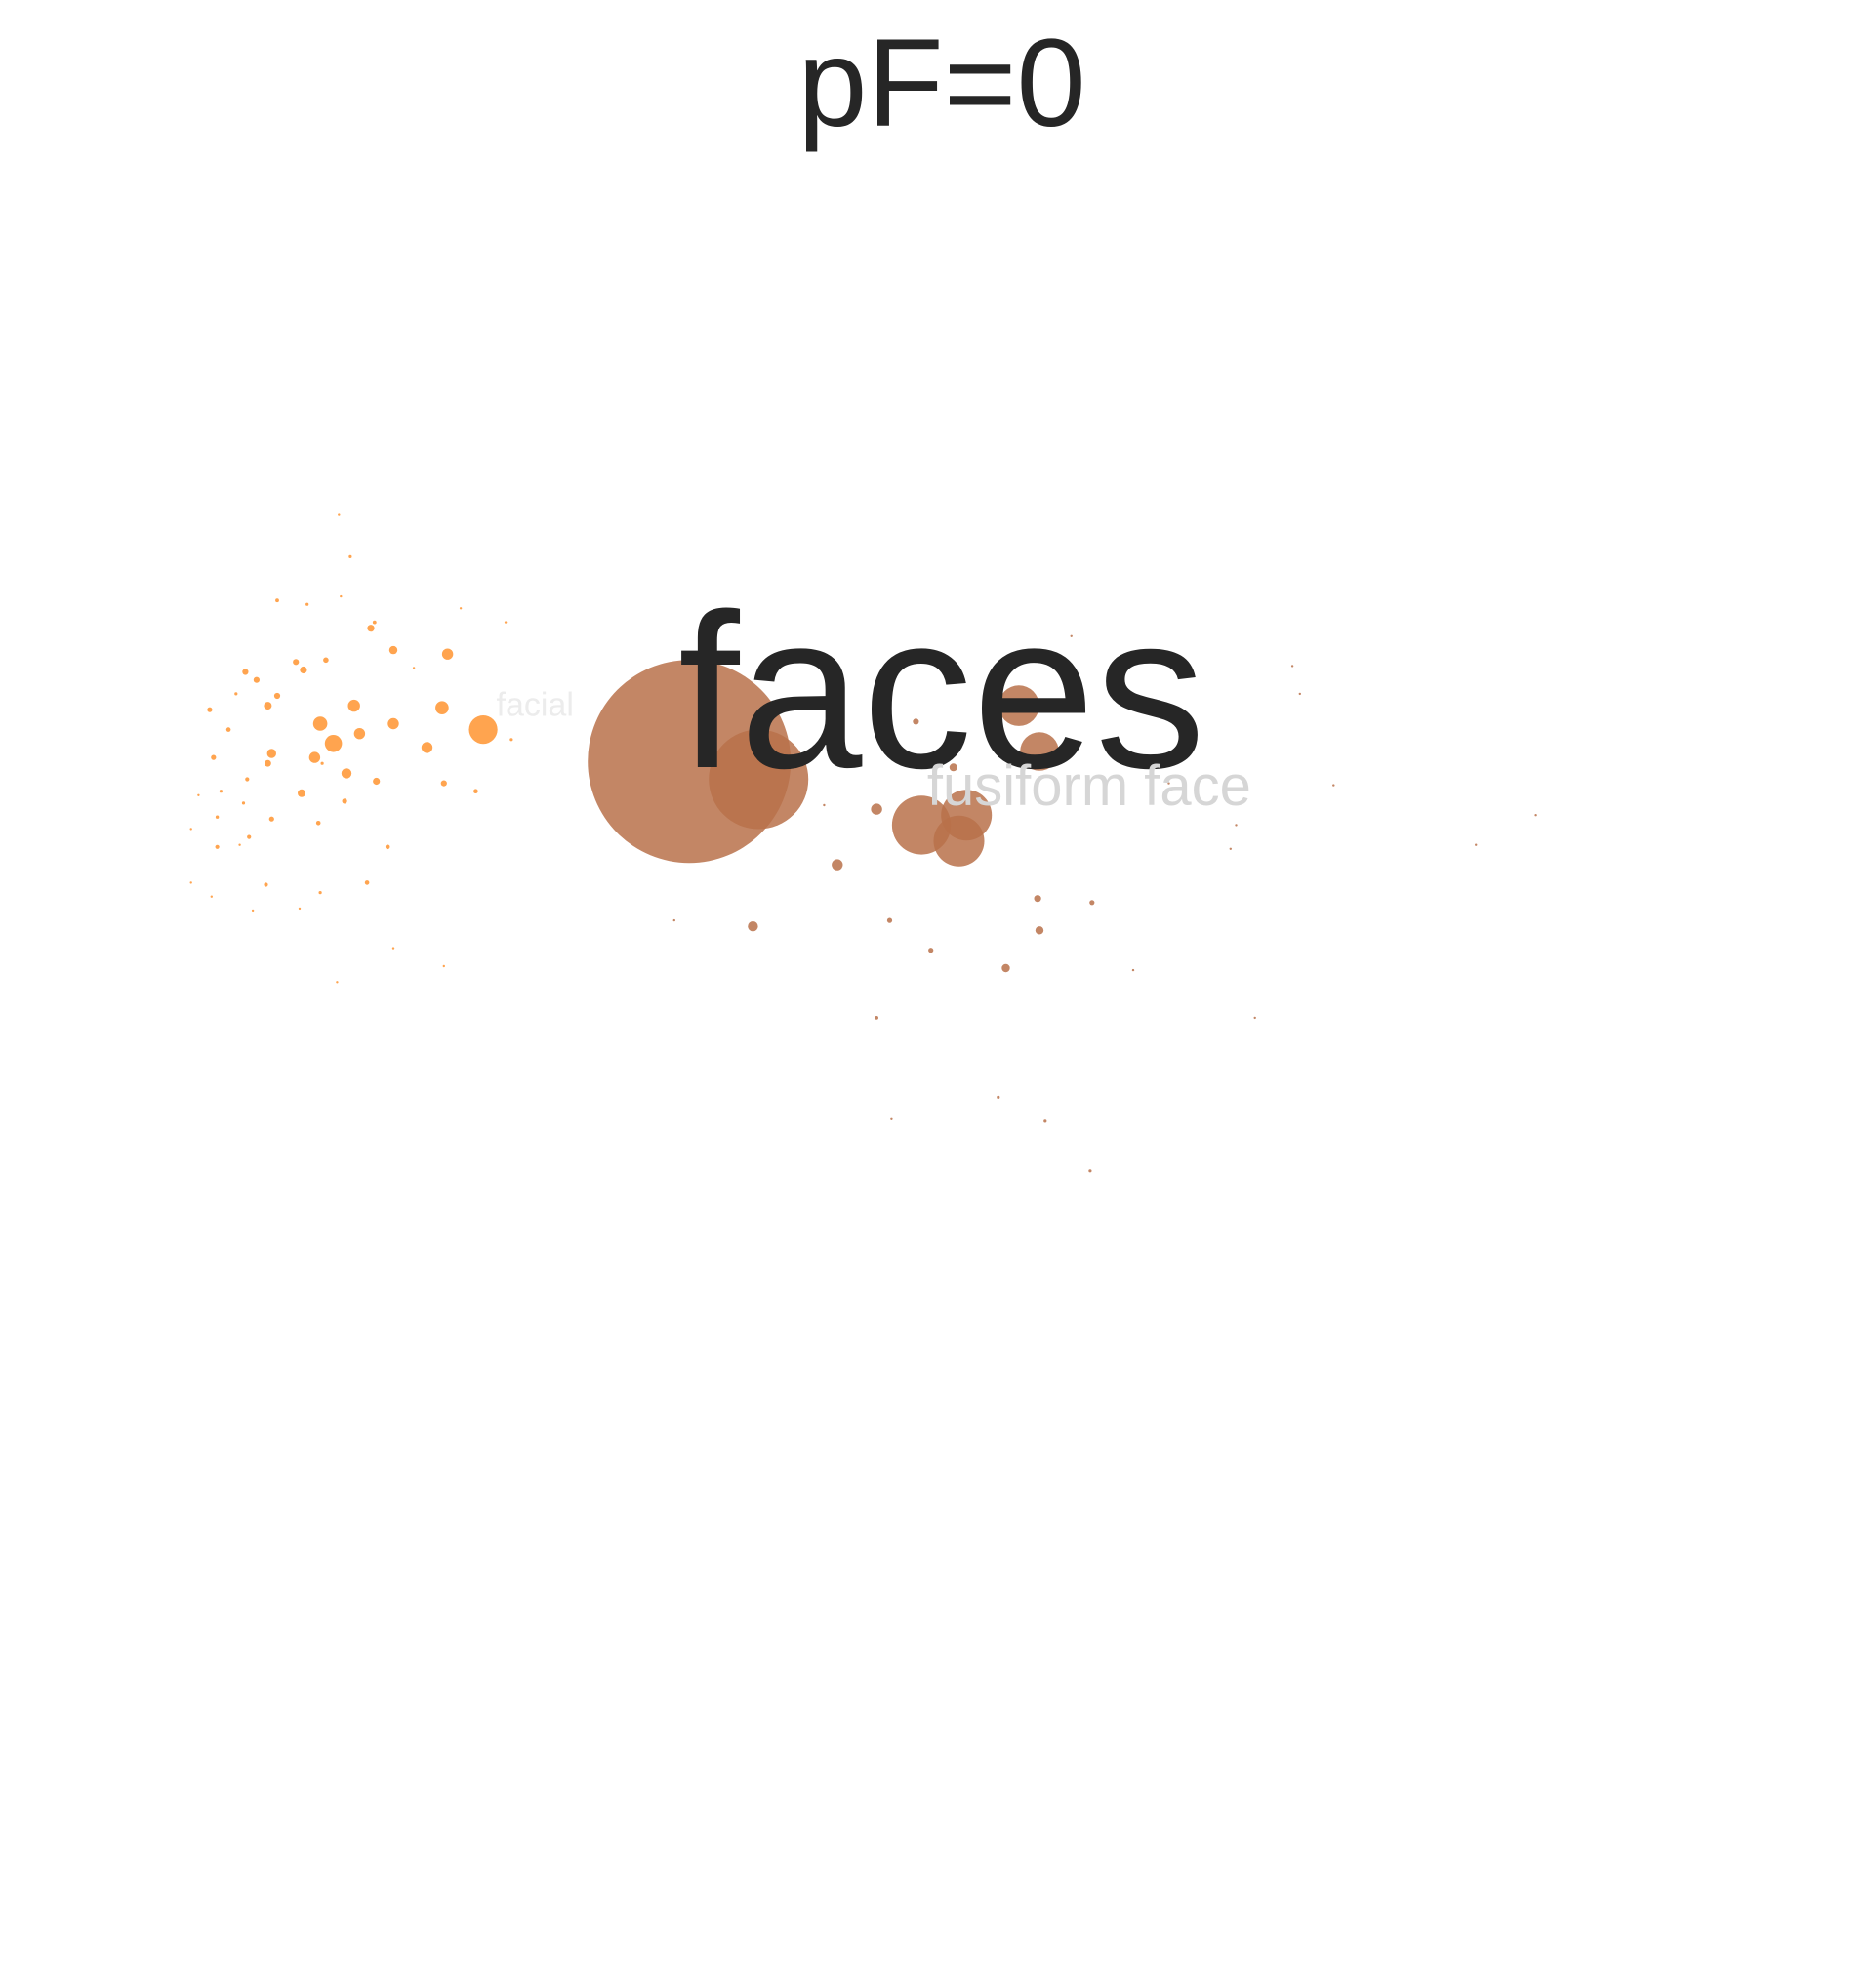  I want to click on point-label-0: fusiform face, so click(1089, 786).